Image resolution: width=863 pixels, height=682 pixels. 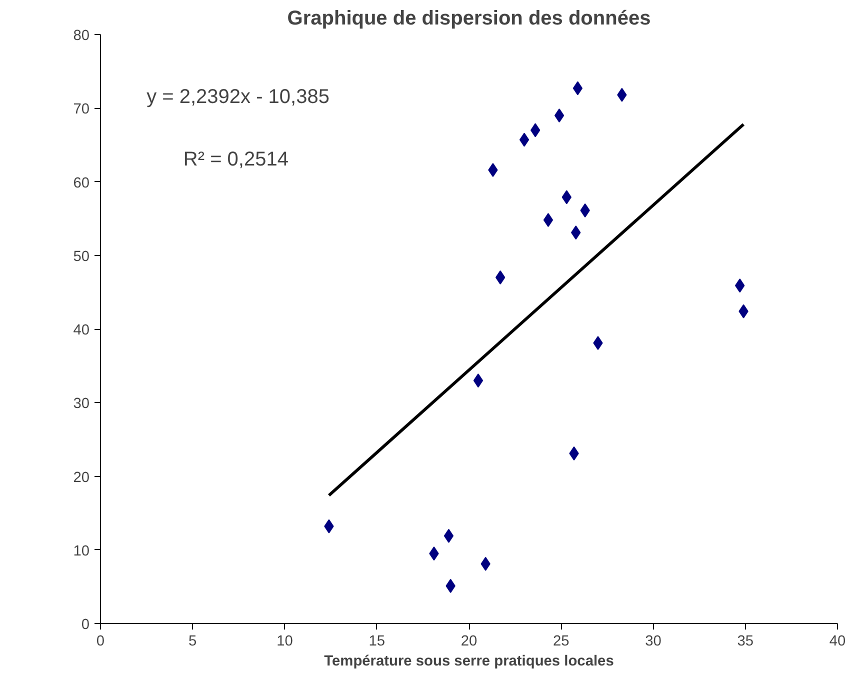 What do you see at coordinates (81, 110) in the screenshot?
I see `y-tick-label: 70` at bounding box center [81, 110].